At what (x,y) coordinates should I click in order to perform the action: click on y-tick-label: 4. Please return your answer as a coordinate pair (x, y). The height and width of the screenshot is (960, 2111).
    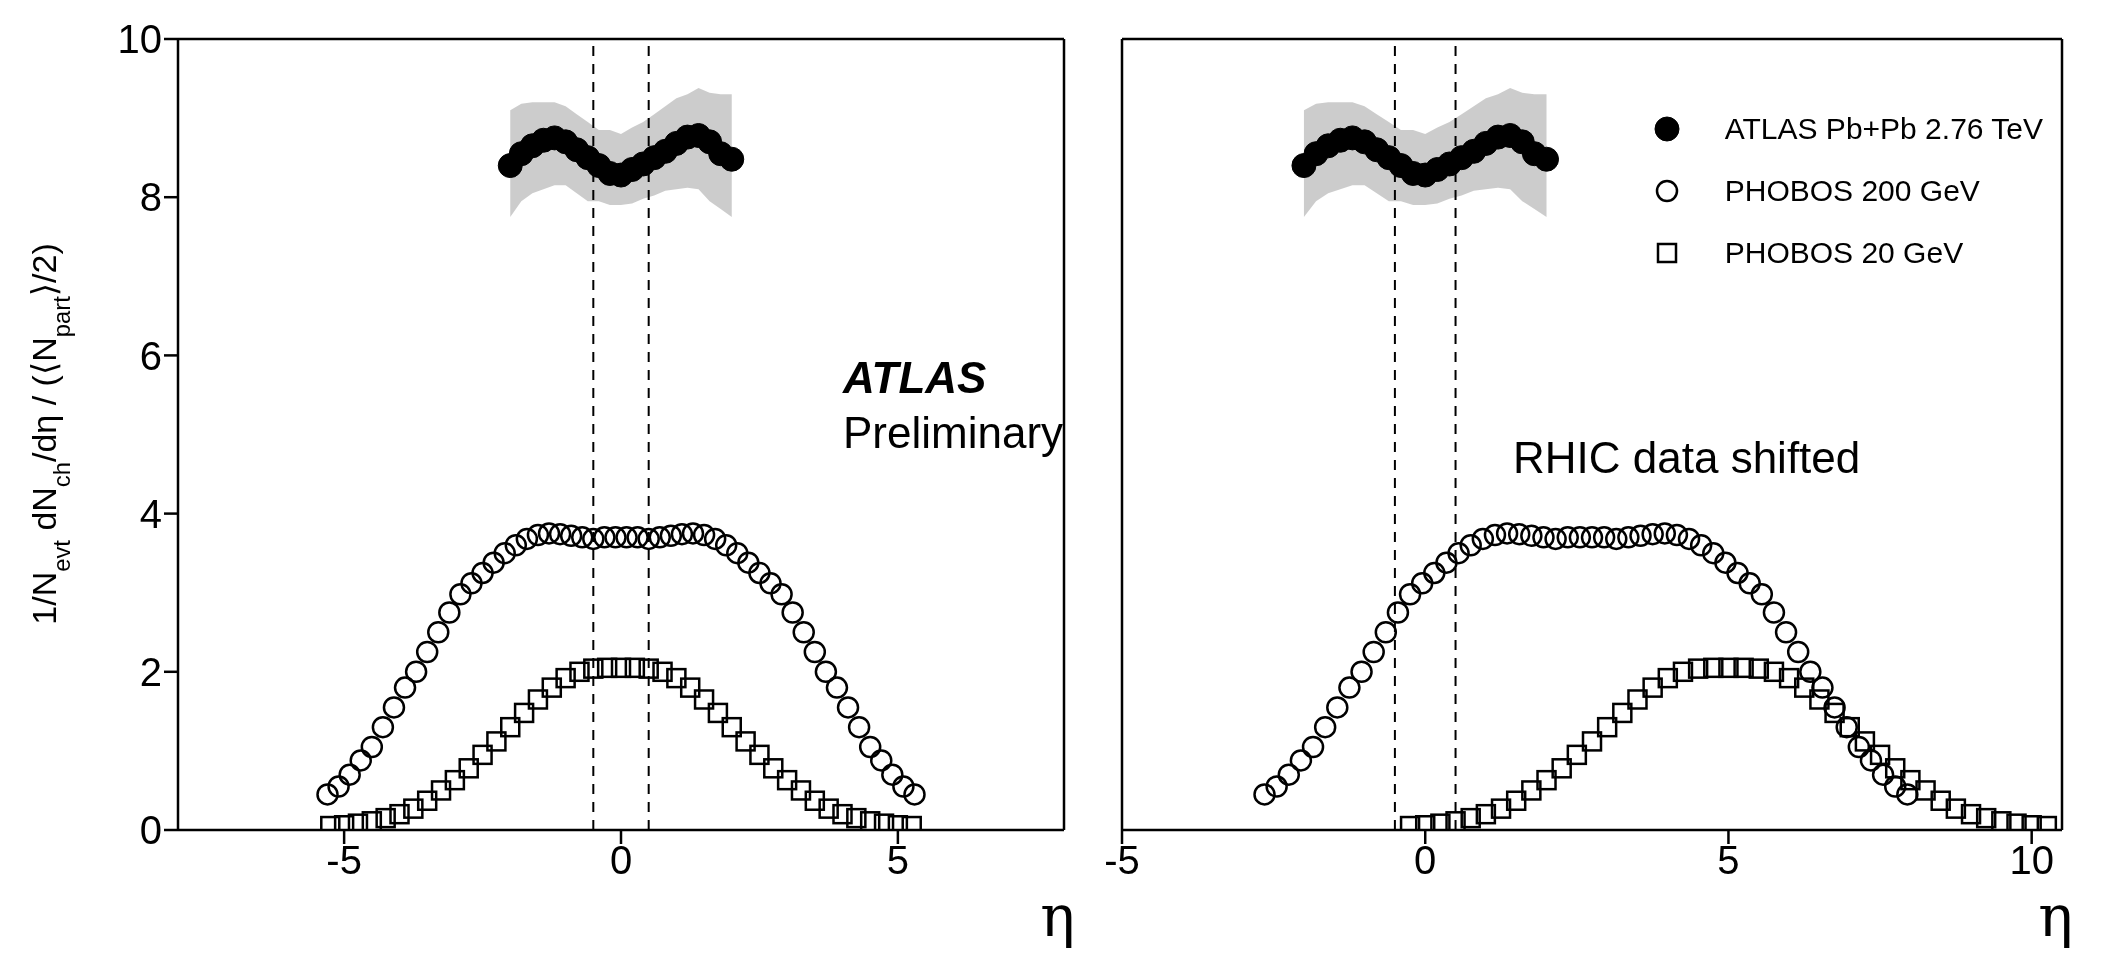
    Looking at the image, I should click on (150, 513).